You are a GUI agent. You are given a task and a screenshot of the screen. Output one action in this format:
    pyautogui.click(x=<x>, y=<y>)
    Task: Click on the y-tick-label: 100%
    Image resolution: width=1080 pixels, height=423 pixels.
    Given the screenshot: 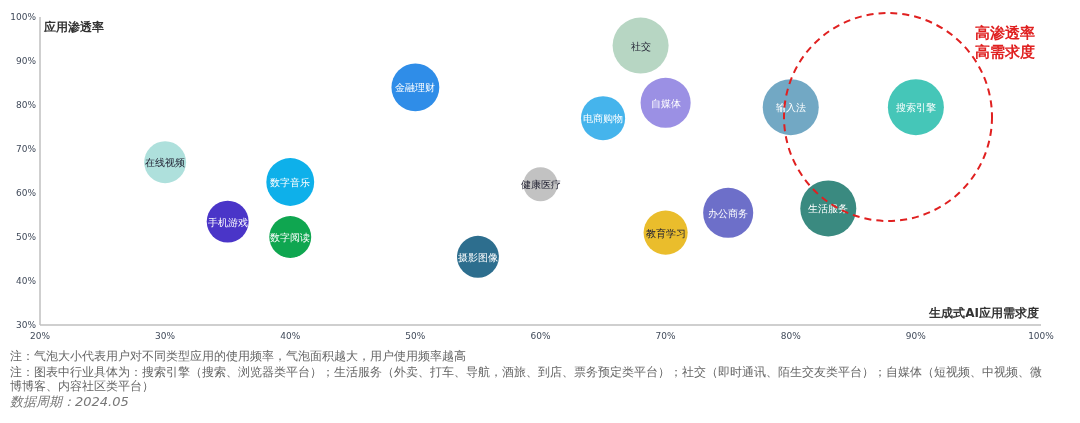 What is the action you would take?
    pyautogui.click(x=23, y=17)
    